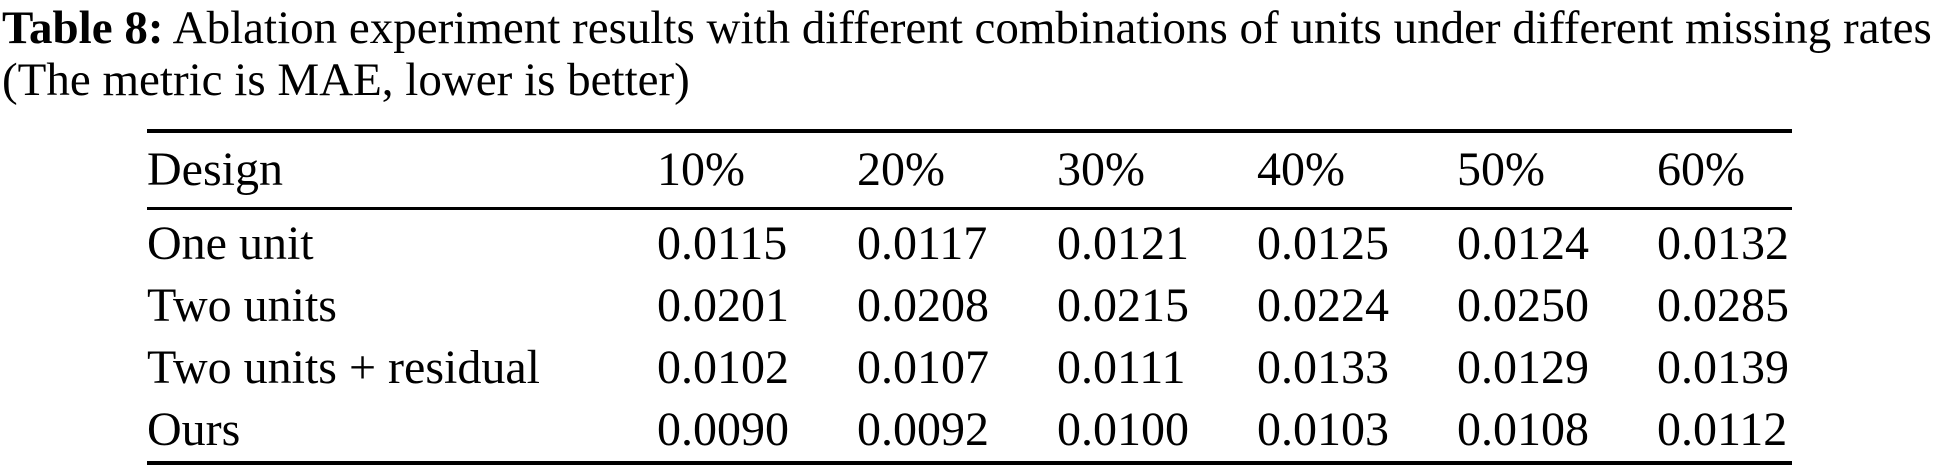 The image size is (1954, 467). What do you see at coordinates (723, 305) in the screenshot?
I see `table-cell: 0.0201` at bounding box center [723, 305].